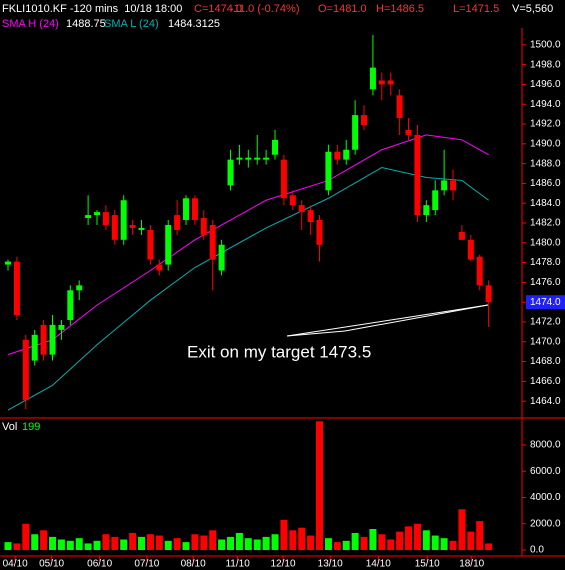 The width and height of the screenshot is (565, 570). I want to click on y-tick-label: 1482.0, so click(545, 223).